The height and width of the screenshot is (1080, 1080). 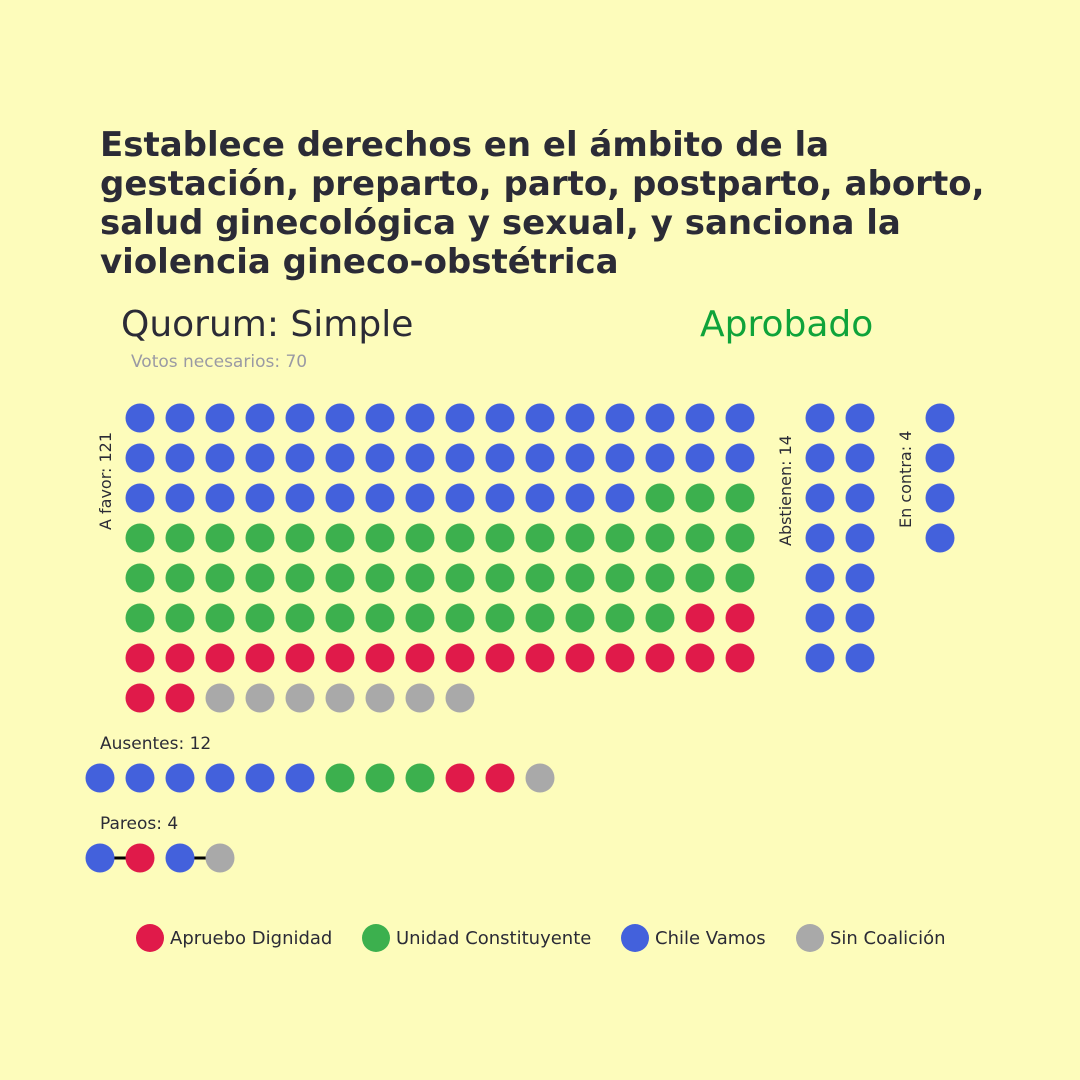 What do you see at coordinates (139, 824) in the screenshot?
I see `paired-label: Pareos: 4` at bounding box center [139, 824].